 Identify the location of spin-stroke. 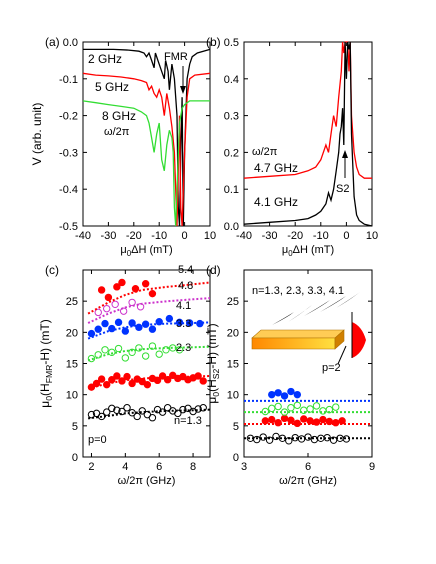
(283, 318).